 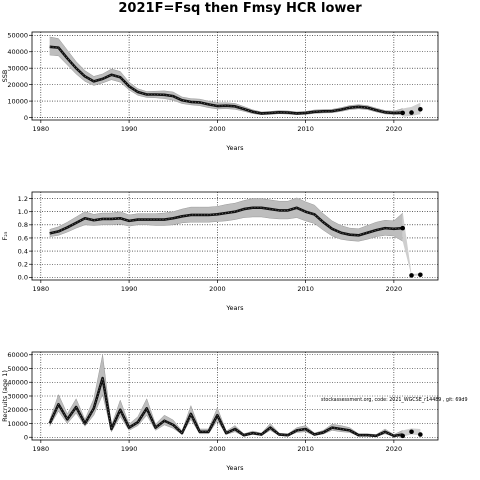 I want to click on series-line, so click(x=226, y=221).